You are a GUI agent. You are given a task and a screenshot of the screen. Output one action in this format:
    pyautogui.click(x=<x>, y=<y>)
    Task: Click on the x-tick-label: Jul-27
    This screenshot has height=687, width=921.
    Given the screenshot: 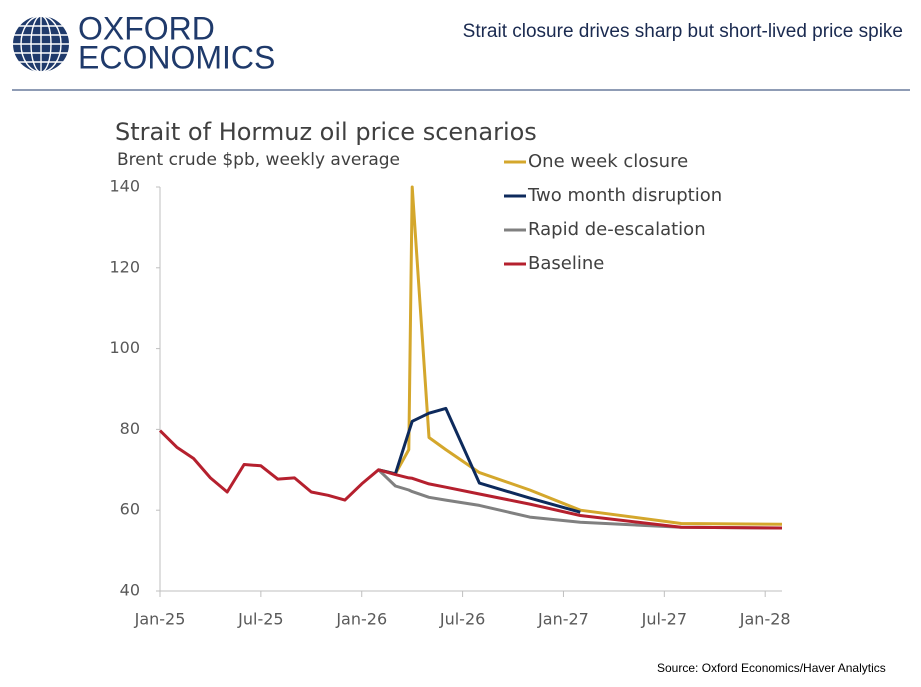 What is the action you would take?
    pyautogui.click(x=664, y=619)
    